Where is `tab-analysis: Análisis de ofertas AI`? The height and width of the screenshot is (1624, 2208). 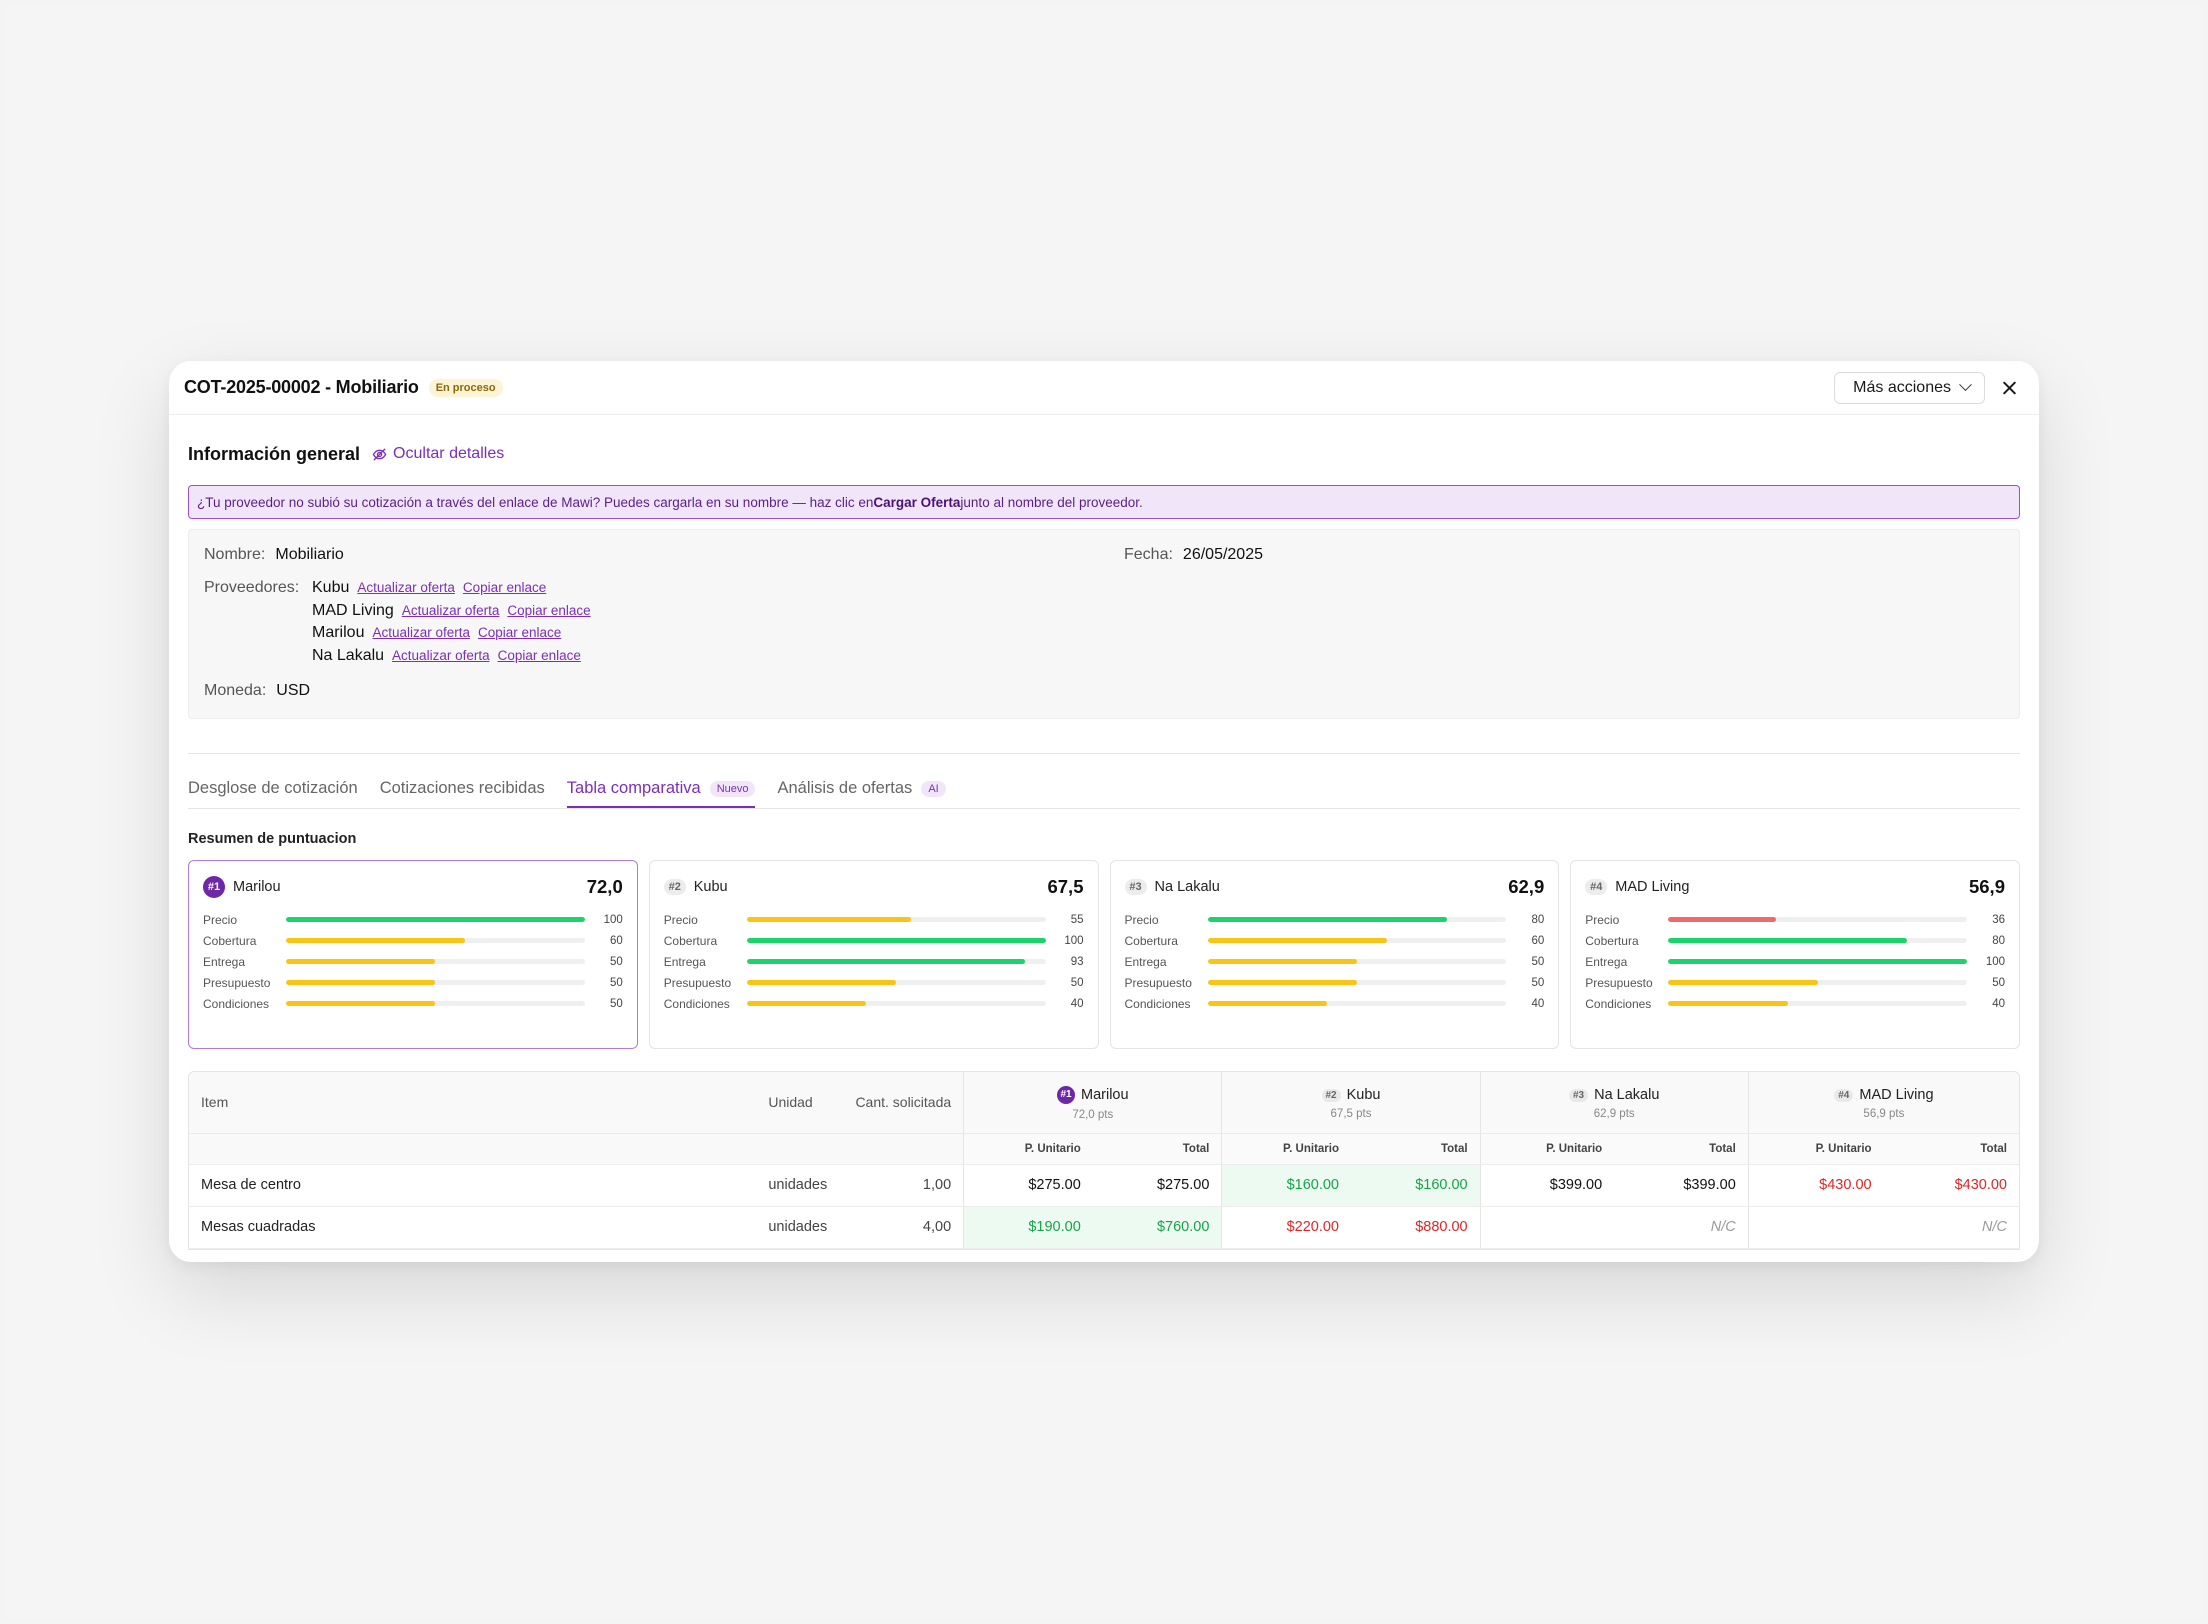
tab-analysis: Análisis de ofertas AI is located at coordinates (861, 793).